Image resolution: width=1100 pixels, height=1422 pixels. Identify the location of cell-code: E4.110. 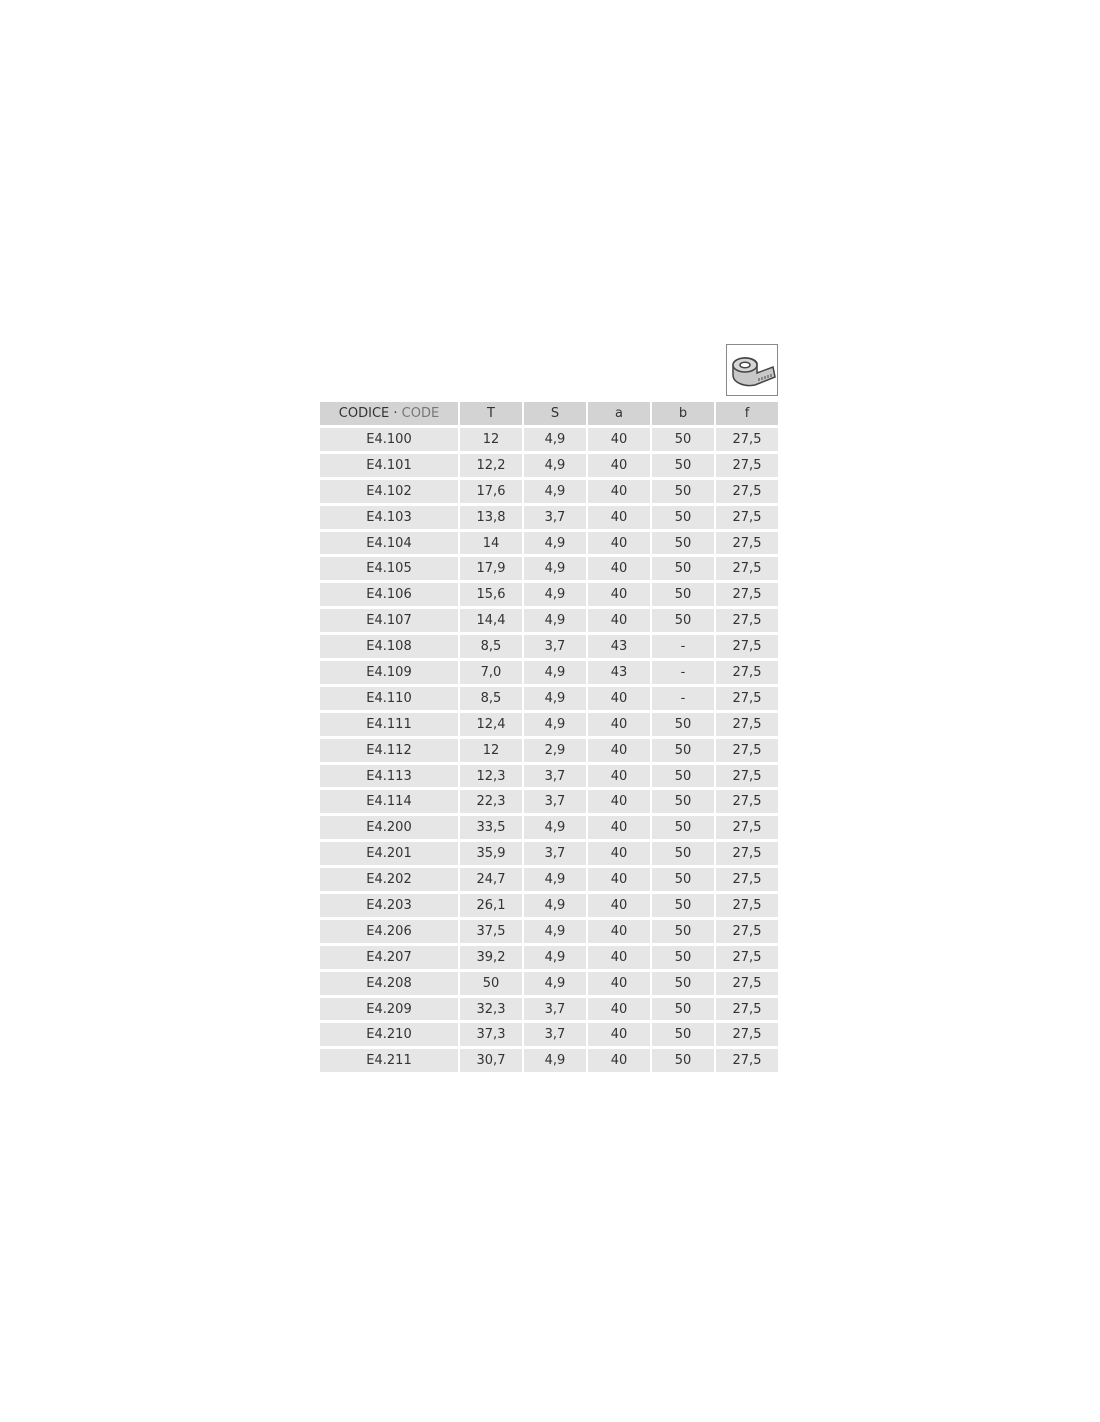
(389, 698).